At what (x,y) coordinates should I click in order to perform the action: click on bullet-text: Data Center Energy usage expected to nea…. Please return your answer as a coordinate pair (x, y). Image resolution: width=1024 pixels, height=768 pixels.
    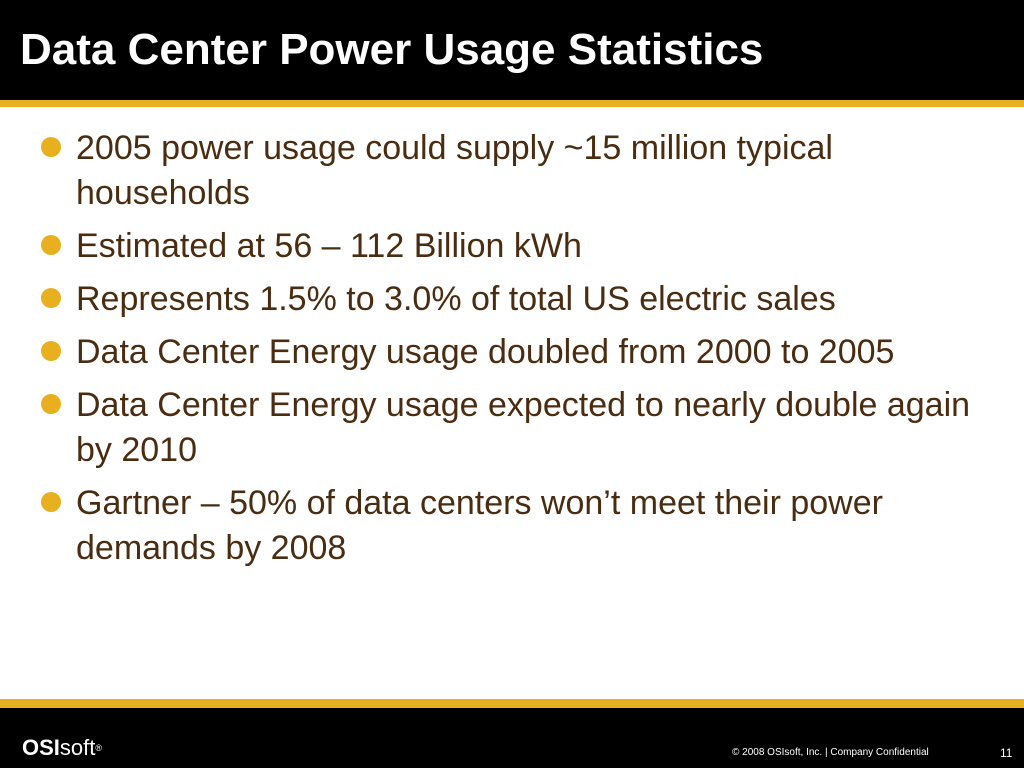
    Looking at the image, I should click on (523, 427).